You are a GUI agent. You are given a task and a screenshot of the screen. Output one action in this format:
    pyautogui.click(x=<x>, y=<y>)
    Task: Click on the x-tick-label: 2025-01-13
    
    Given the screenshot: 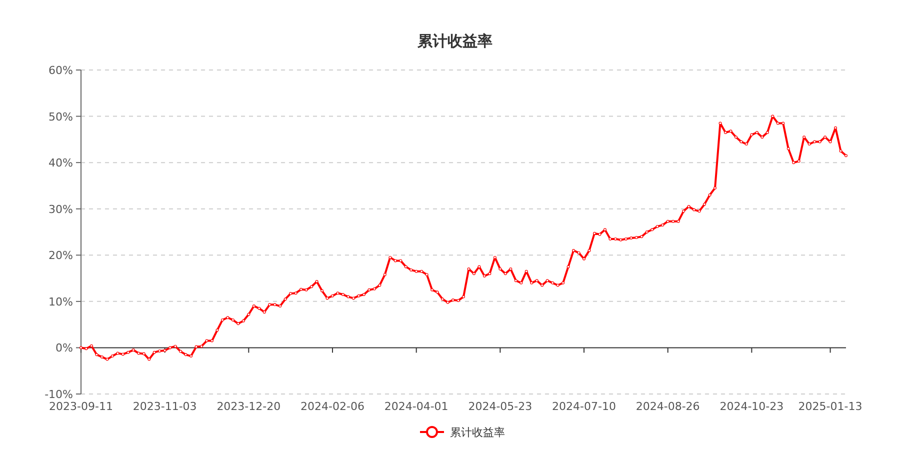 What is the action you would take?
    pyautogui.click(x=830, y=406)
    